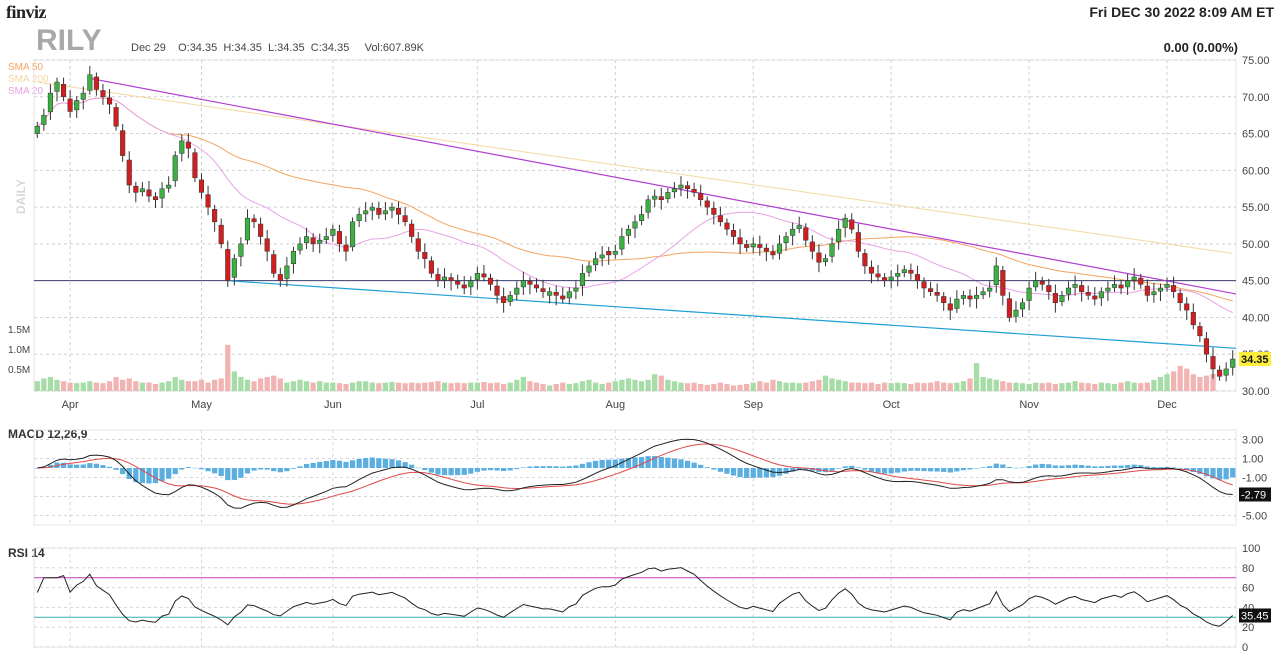 This screenshot has width=1282, height=662. Describe the element at coordinates (1248, 628) in the screenshot. I see `rsi-y-tick: 20` at that location.